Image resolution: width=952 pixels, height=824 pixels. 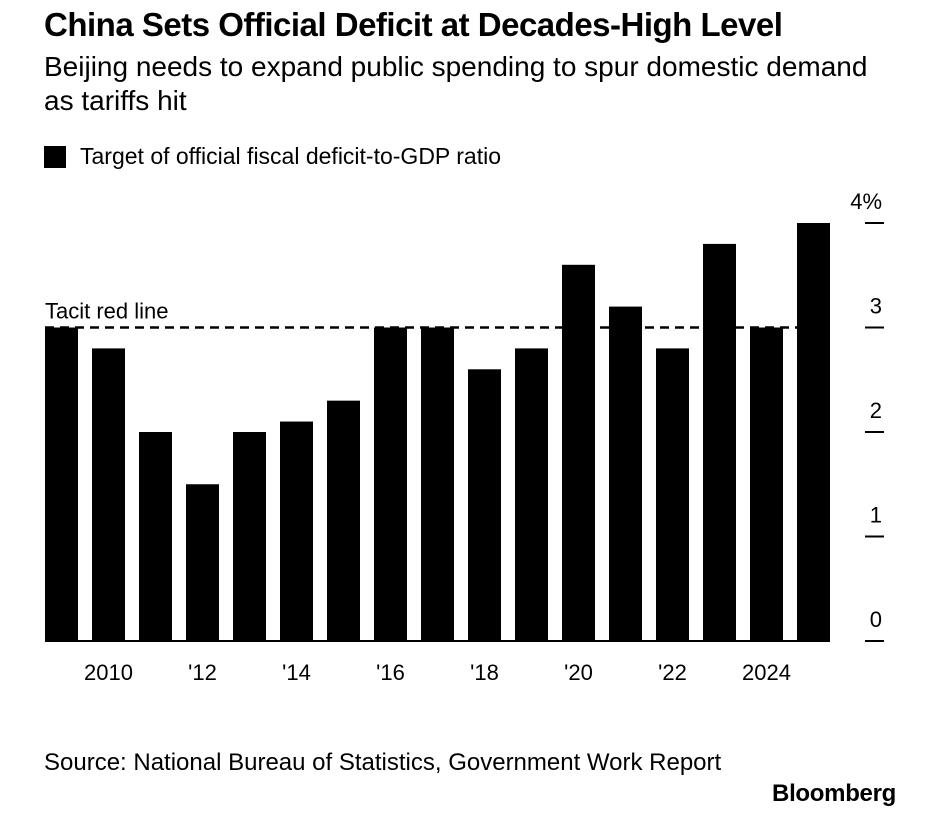 What do you see at coordinates (296, 531) in the screenshot?
I see `bar-2014` at bounding box center [296, 531].